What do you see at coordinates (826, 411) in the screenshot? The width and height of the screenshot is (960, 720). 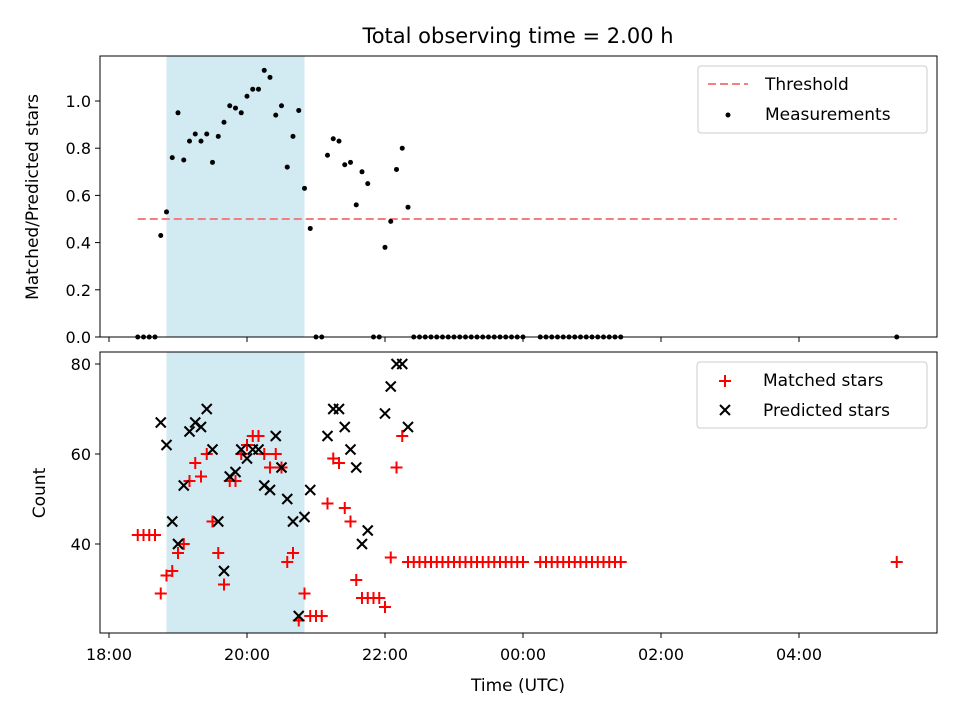 I see `legend-predicted-label: Predicted stars` at bounding box center [826, 411].